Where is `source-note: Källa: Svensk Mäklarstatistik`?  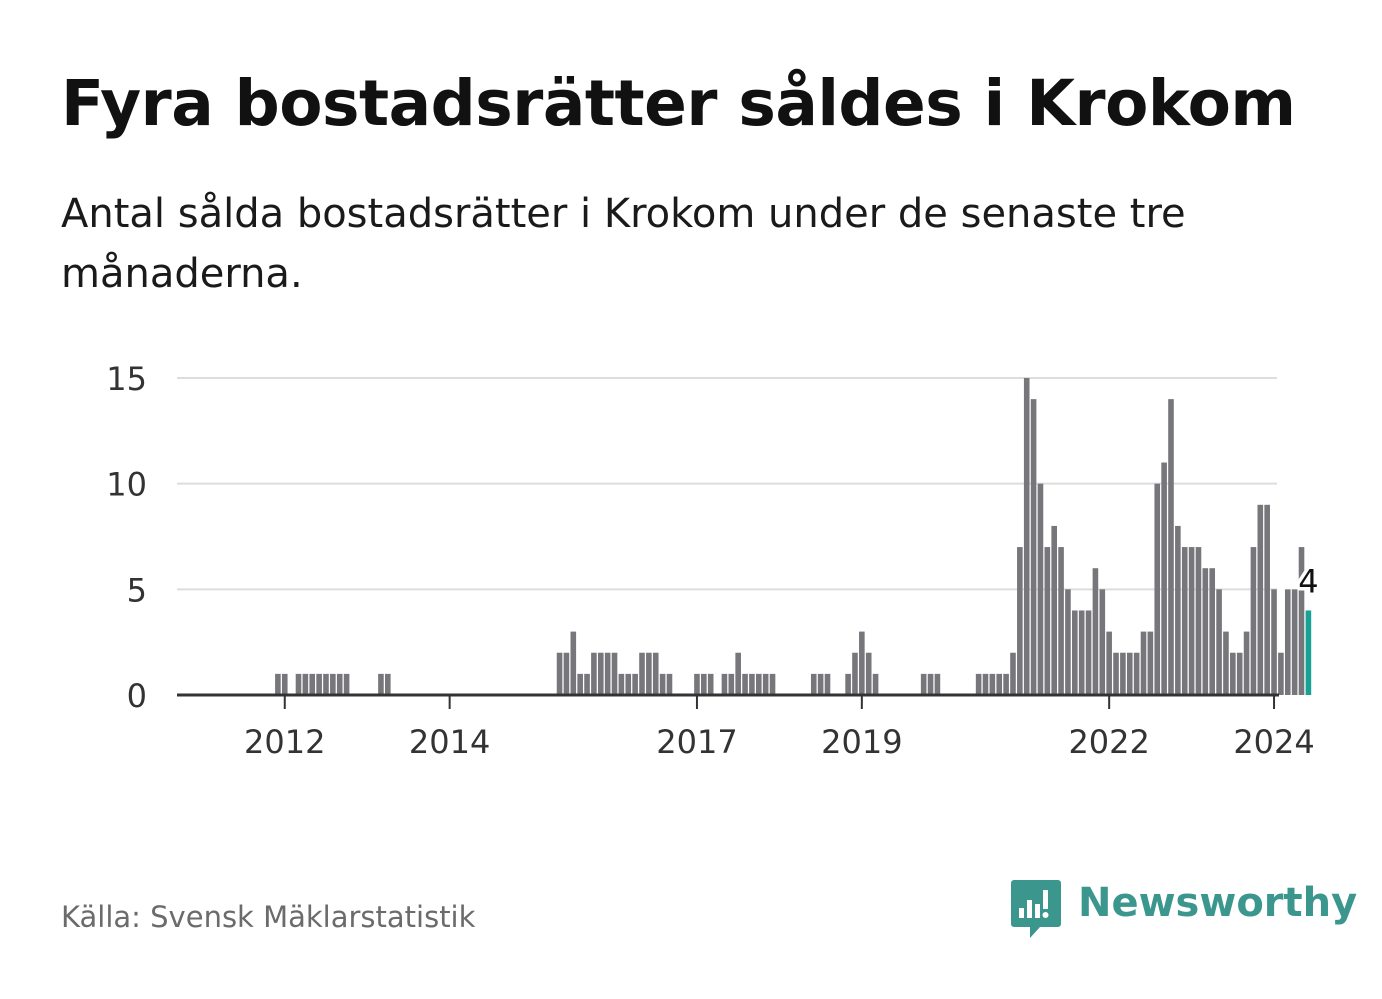 source-note: Källa: Svensk Mäklarstatistik is located at coordinates (268, 917).